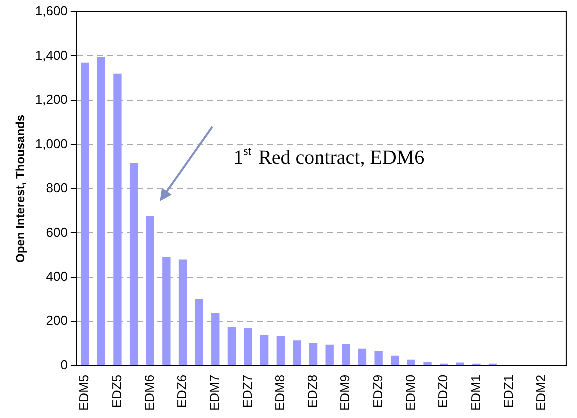  I want to click on x-tick-label: EDM5, so click(84, 393).